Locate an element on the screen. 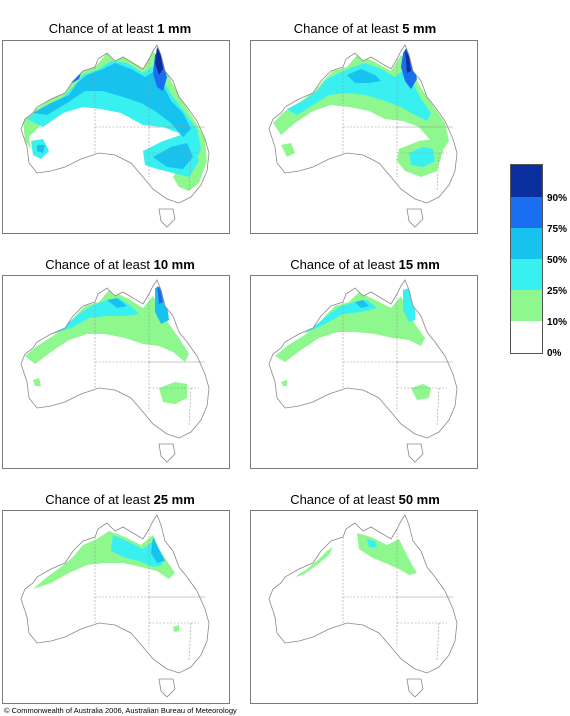 This screenshot has width=570, height=716. probability-legend is located at coordinates (526, 259).